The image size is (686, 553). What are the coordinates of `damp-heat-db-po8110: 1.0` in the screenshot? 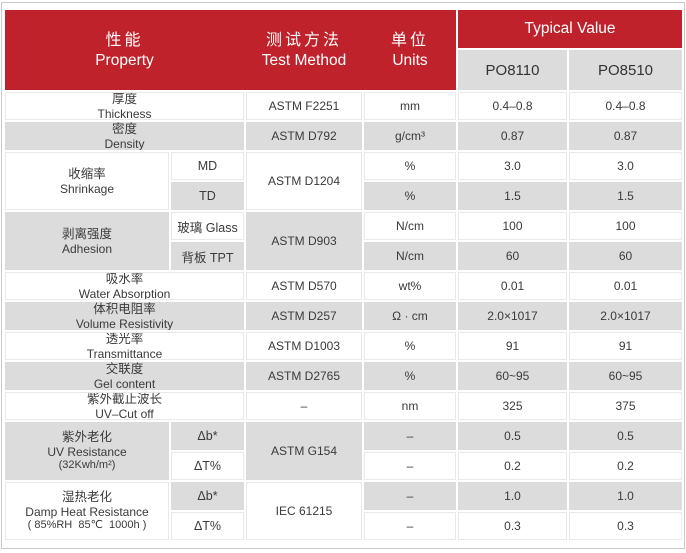 It's located at (512, 496).